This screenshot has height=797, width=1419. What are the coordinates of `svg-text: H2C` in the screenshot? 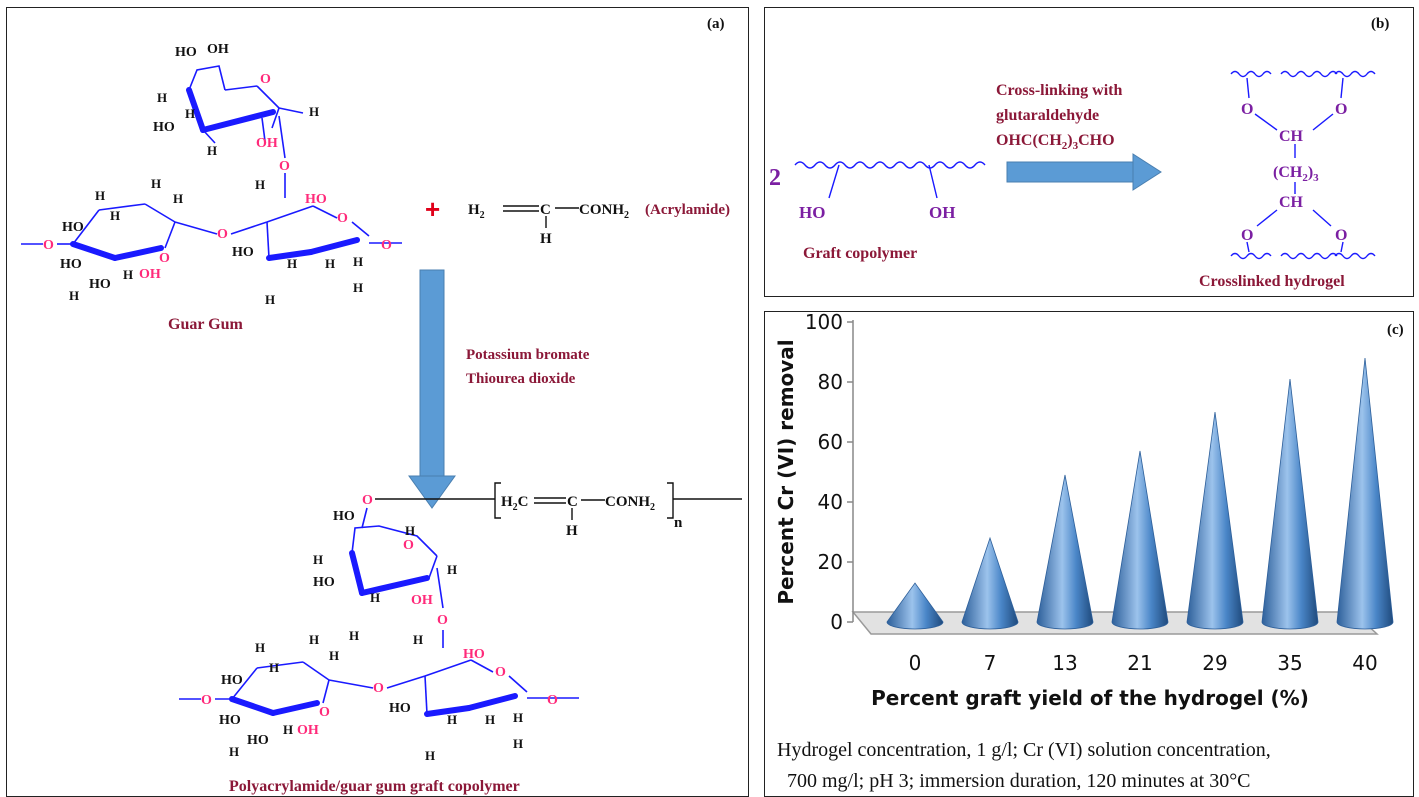 It's located at (515, 503).